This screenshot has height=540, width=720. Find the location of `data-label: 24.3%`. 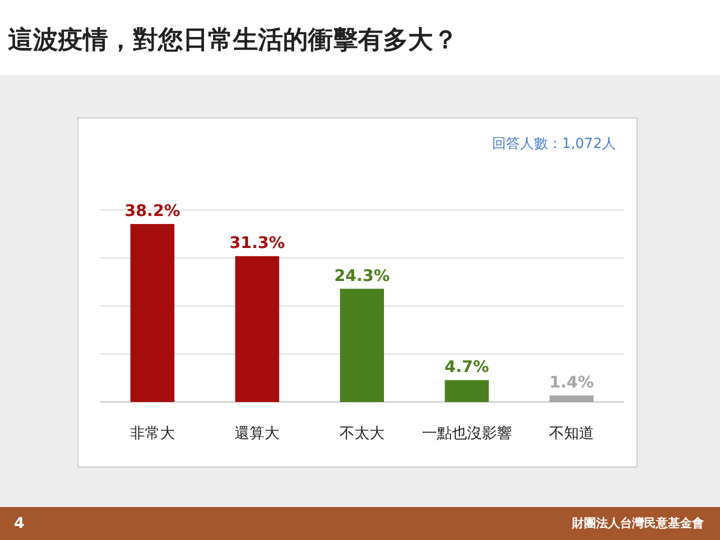

data-label: 24.3% is located at coordinates (362, 275).